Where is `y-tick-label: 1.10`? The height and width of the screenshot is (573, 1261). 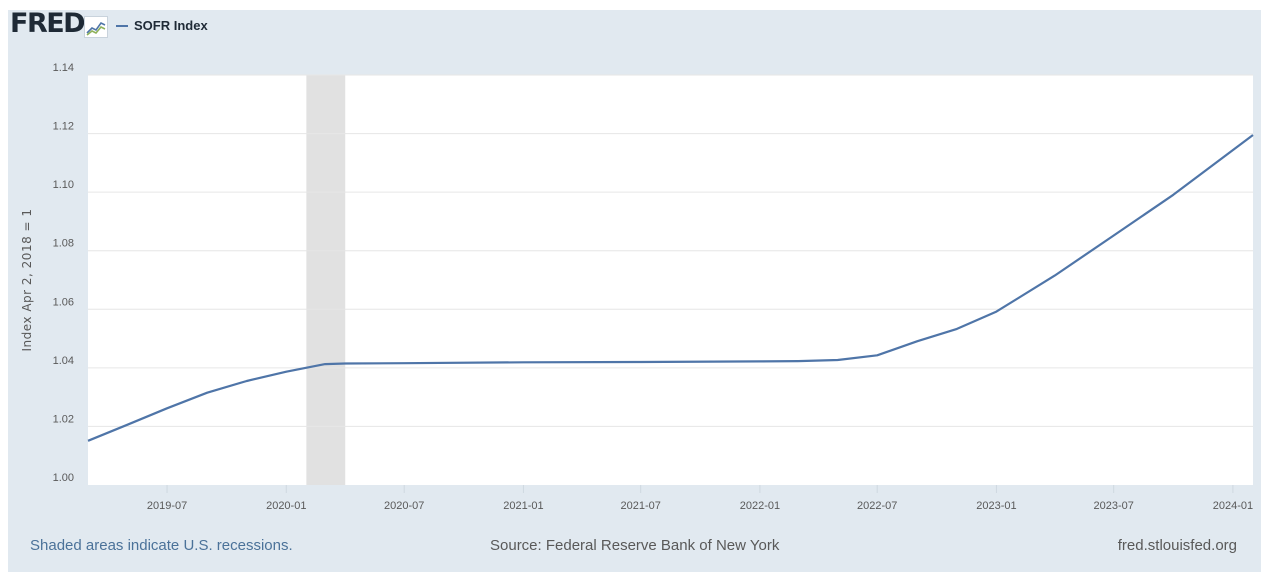 y-tick-label: 1.10 is located at coordinates (63, 185).